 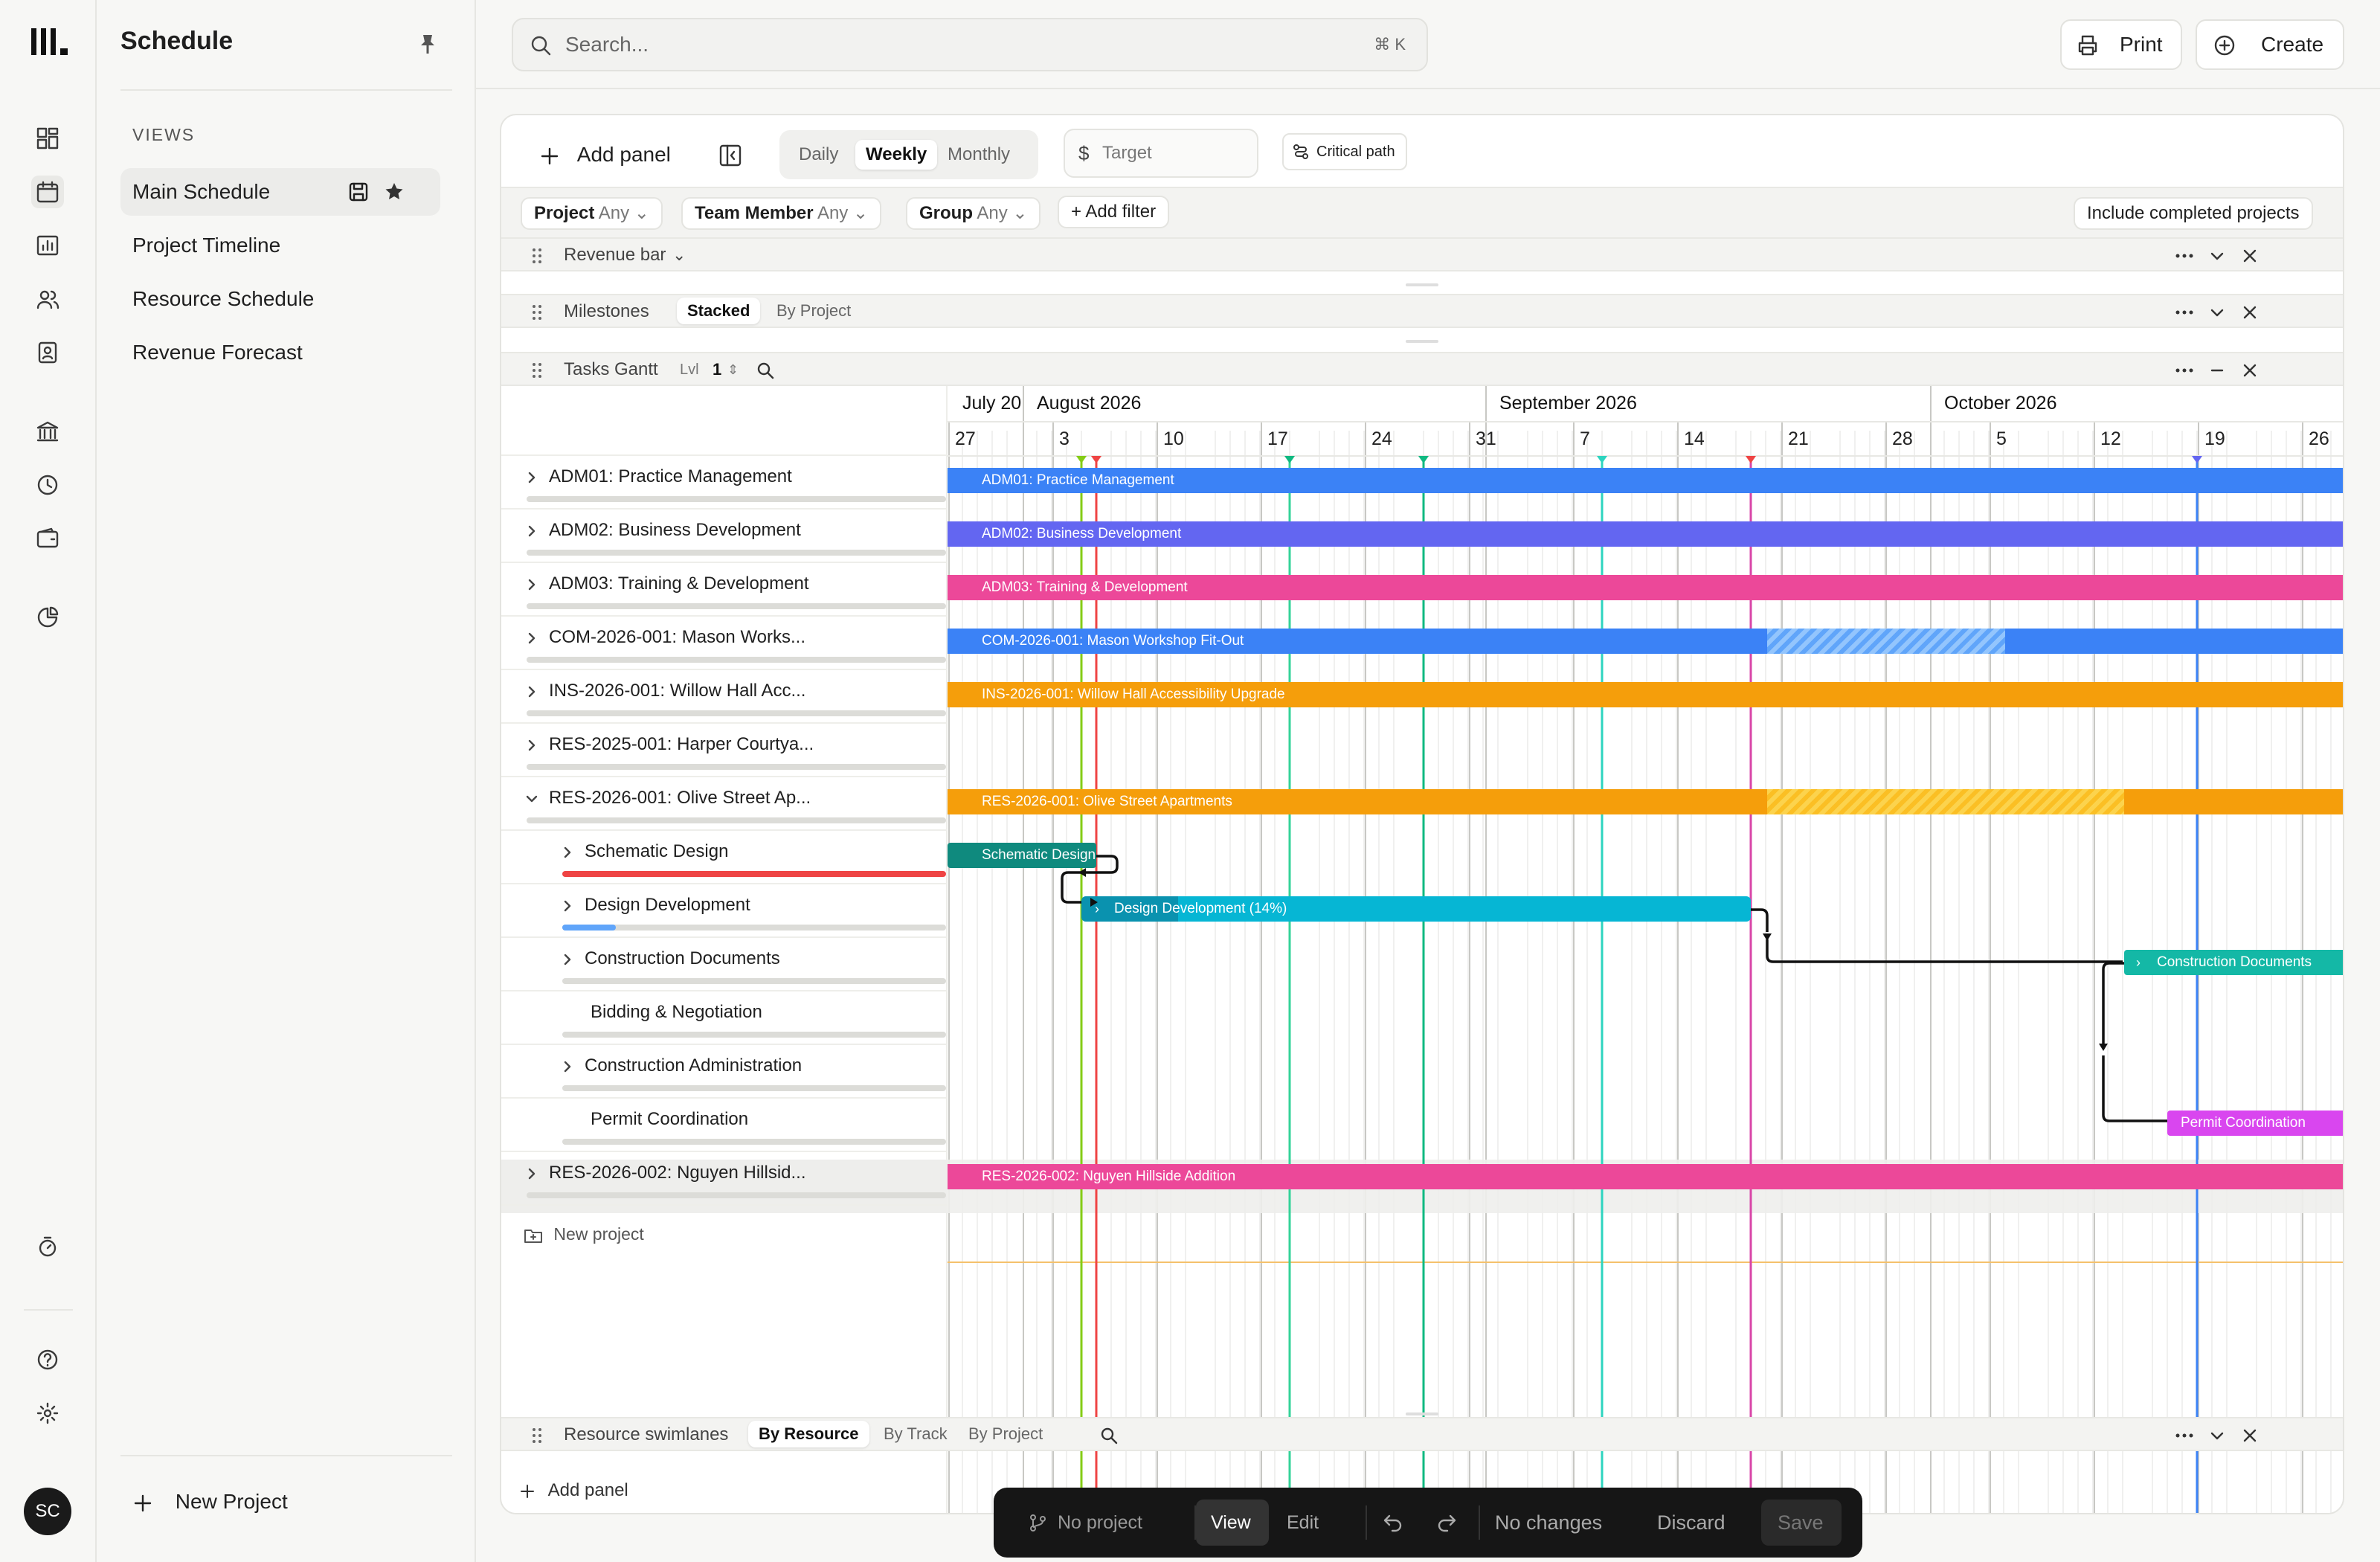 What do you see at coordinates (2255, 1123) in the screenshot?
I see `gantt-bar: Permit Coordination` at bounding box center [2255, 1123].